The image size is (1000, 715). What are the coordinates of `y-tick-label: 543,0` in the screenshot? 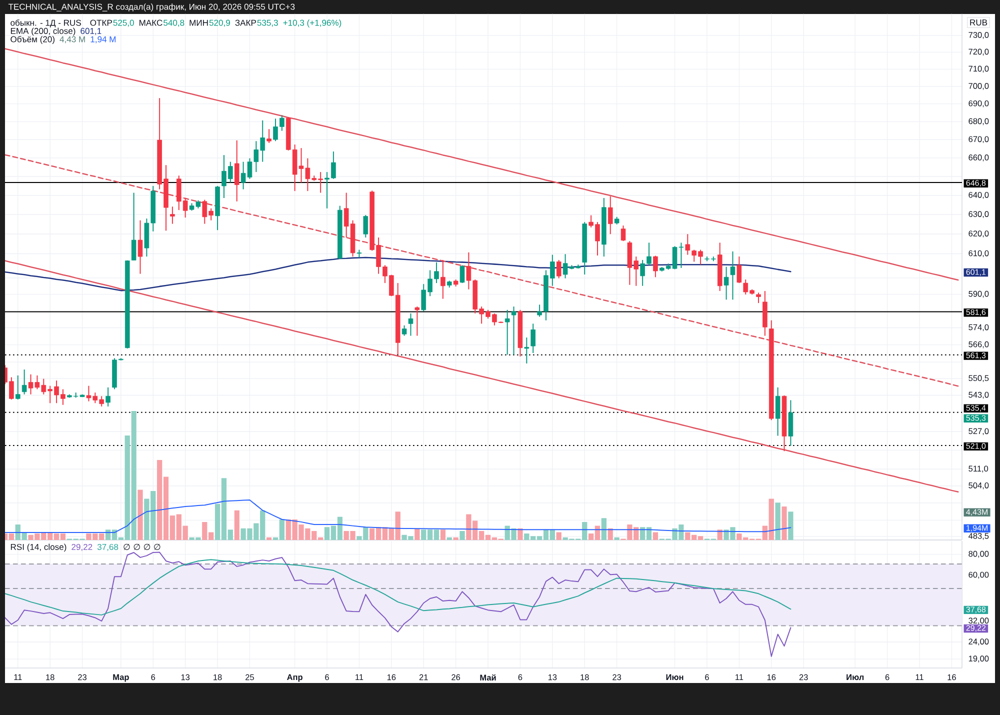 It's located at (978, 395).